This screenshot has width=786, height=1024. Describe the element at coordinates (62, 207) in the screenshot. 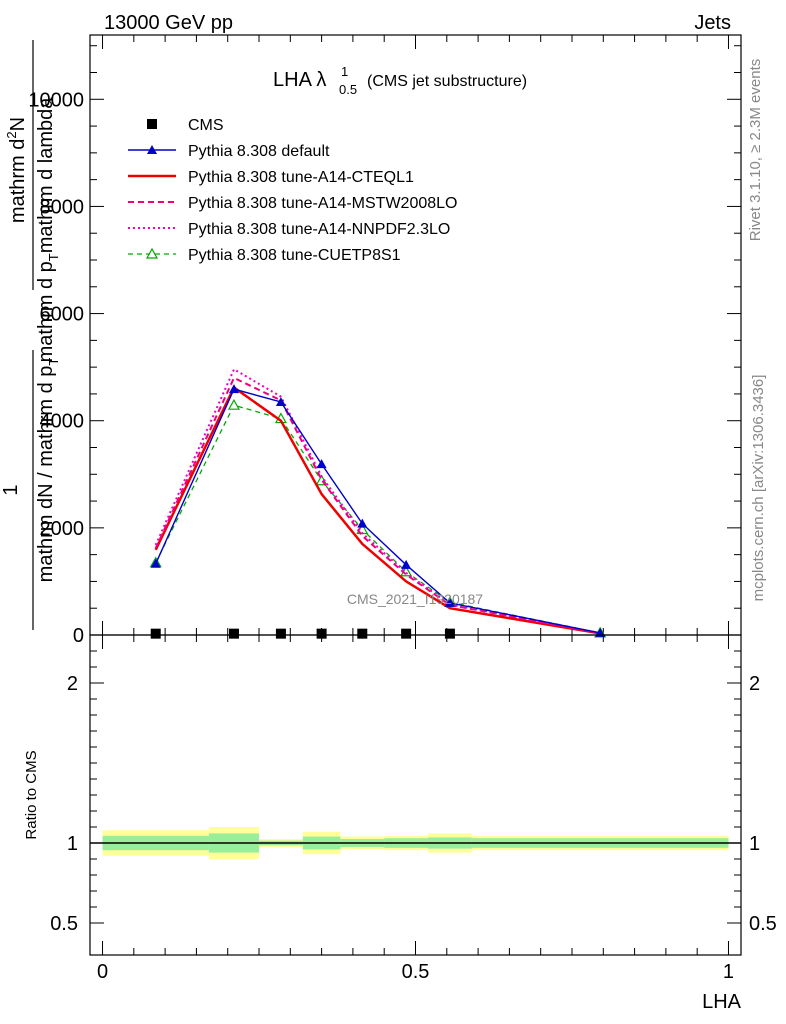

I see `main-y-tick-label: 8000` at that location.